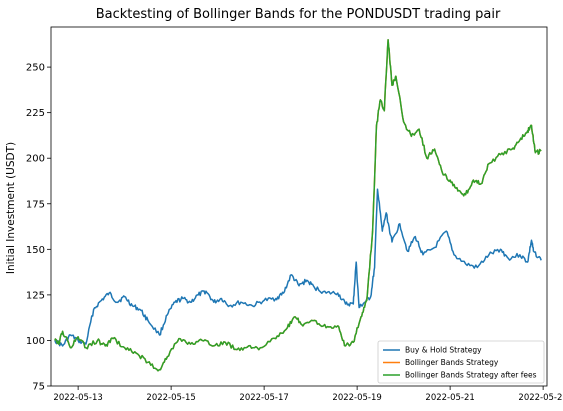 This screenshot has height=411, width=563. What do you see at coordinates (263, 398) in the screenshot?
I see `x-tick-label: 2022-05-17` at bounding box center [263, 398].